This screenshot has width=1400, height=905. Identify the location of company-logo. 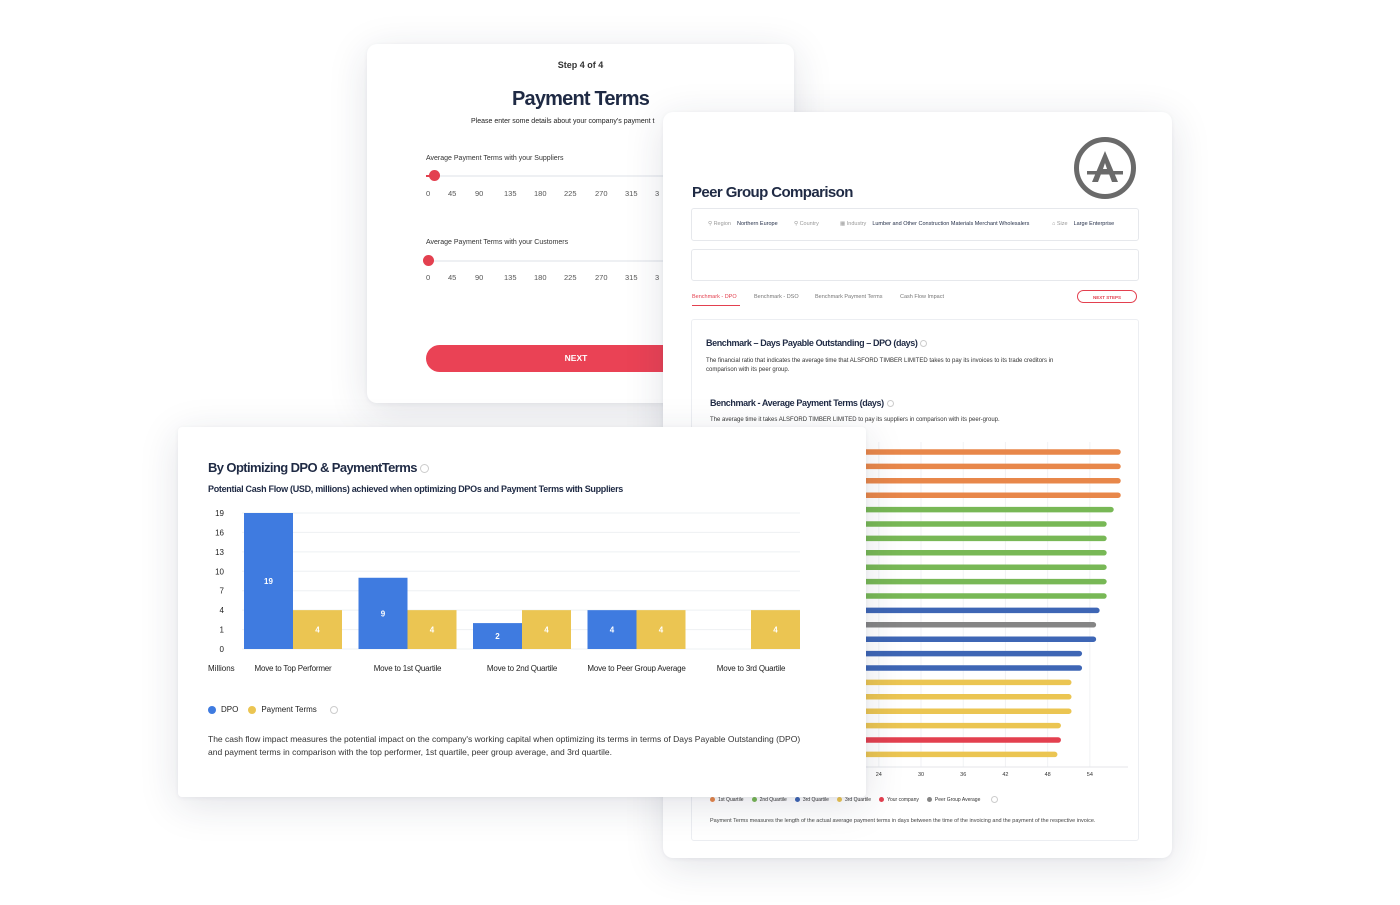
(1105, 168).